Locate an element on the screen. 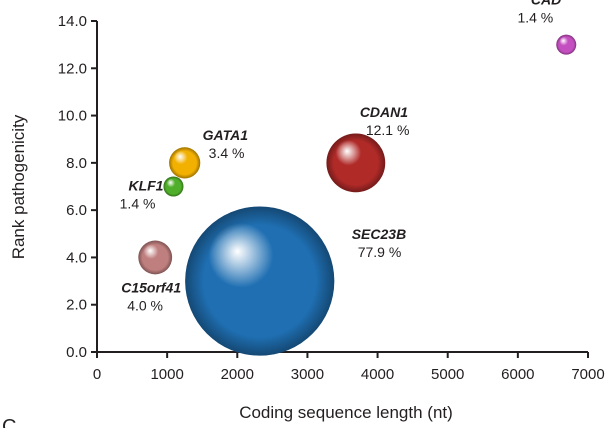 The height and width of the screenshot is (433, 611). gene-label-cdan1: CDAN1 is located at coordinates (384, 112).